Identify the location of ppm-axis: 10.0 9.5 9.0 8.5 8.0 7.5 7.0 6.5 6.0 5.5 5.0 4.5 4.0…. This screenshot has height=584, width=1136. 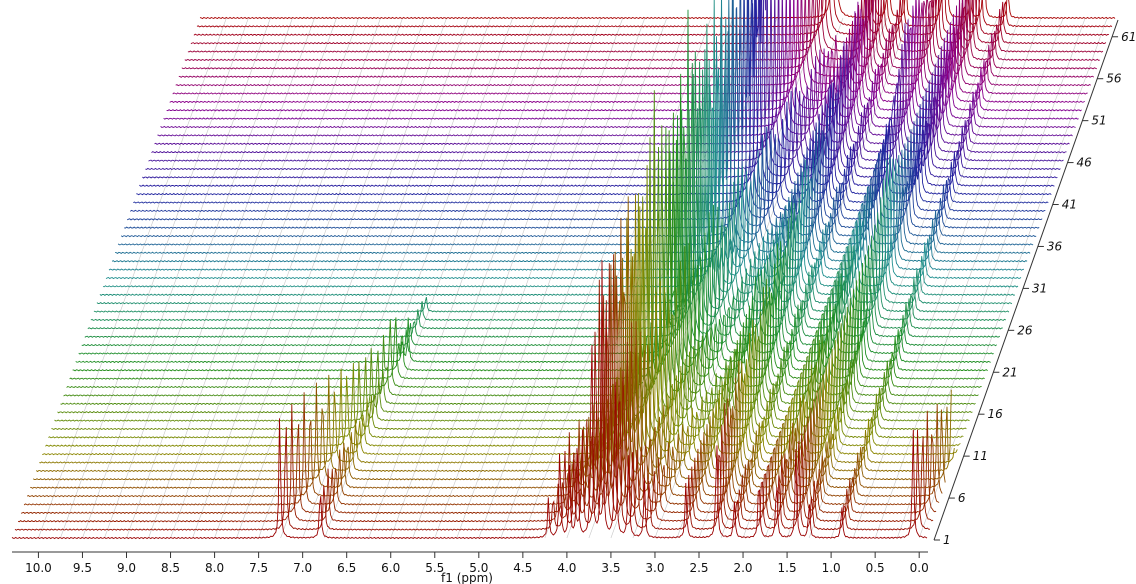
(470, 563).